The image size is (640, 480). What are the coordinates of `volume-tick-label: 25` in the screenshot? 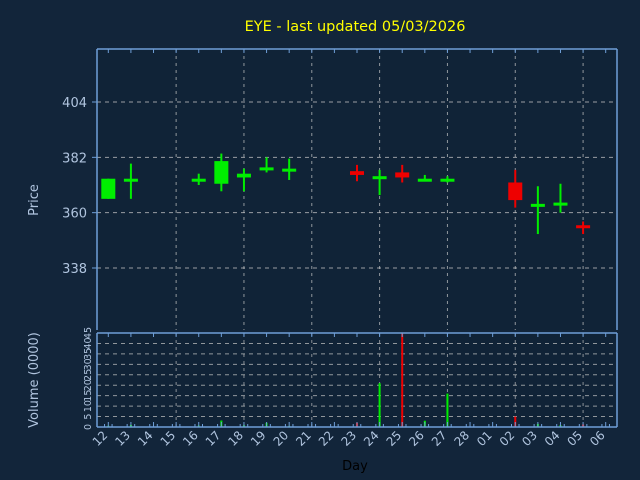 It's located at (88, 375).